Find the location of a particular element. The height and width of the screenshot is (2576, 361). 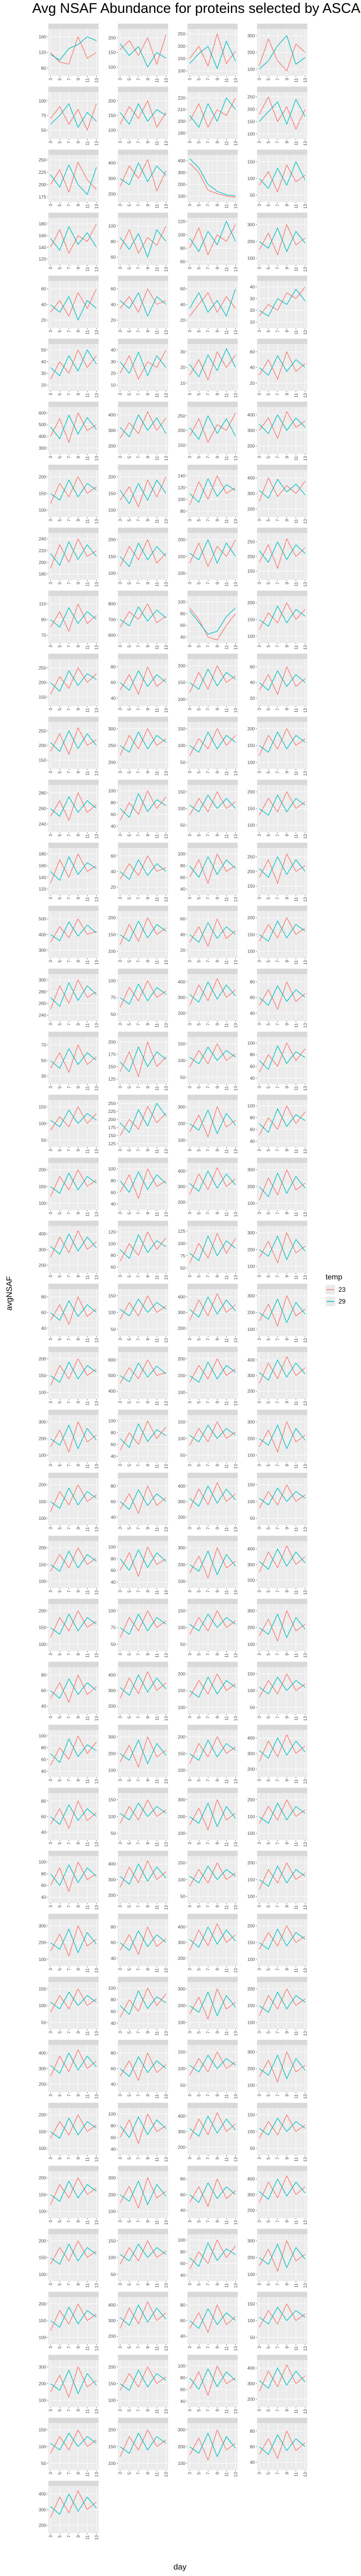

y-tick-label: 60 is located at coordinates (252, 997).